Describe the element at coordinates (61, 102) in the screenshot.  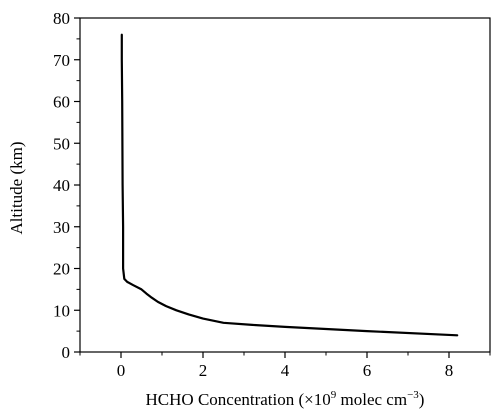
I see `y-tick-label-60: 60` at that location.